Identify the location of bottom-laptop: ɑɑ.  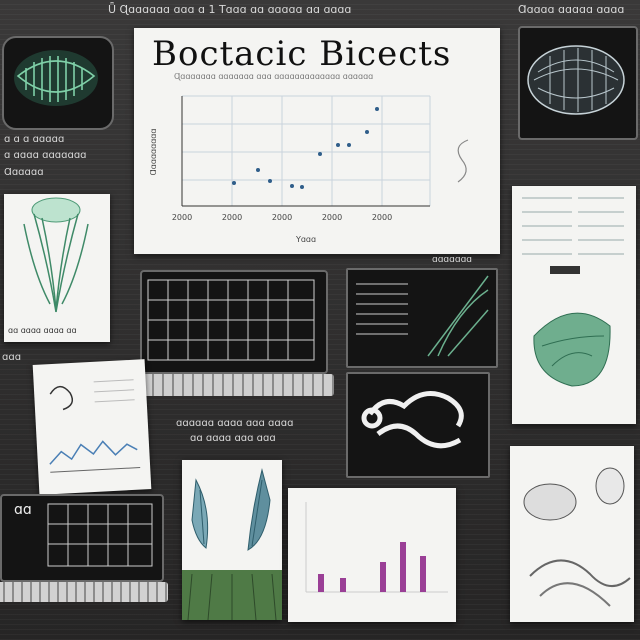
(85, 554).